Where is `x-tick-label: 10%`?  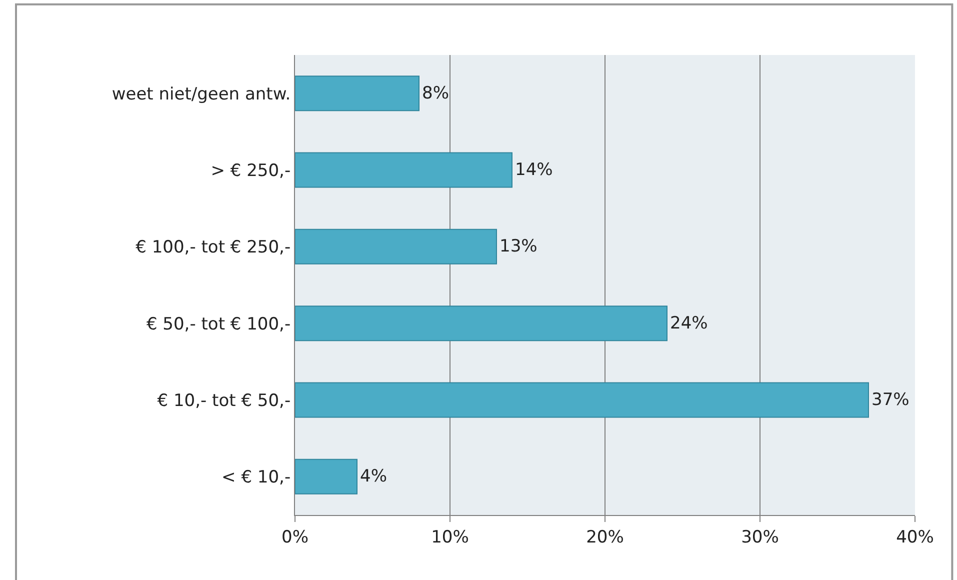
x-tick-label: 10% is located at coordinates (450, 537).